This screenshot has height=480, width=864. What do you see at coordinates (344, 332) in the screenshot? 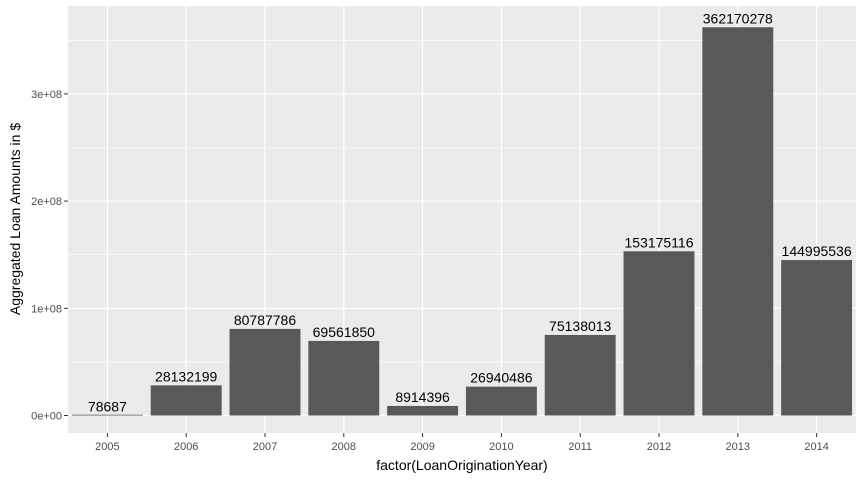
I see `bar-value-label: 69561850` at bounding box center [344, 332].